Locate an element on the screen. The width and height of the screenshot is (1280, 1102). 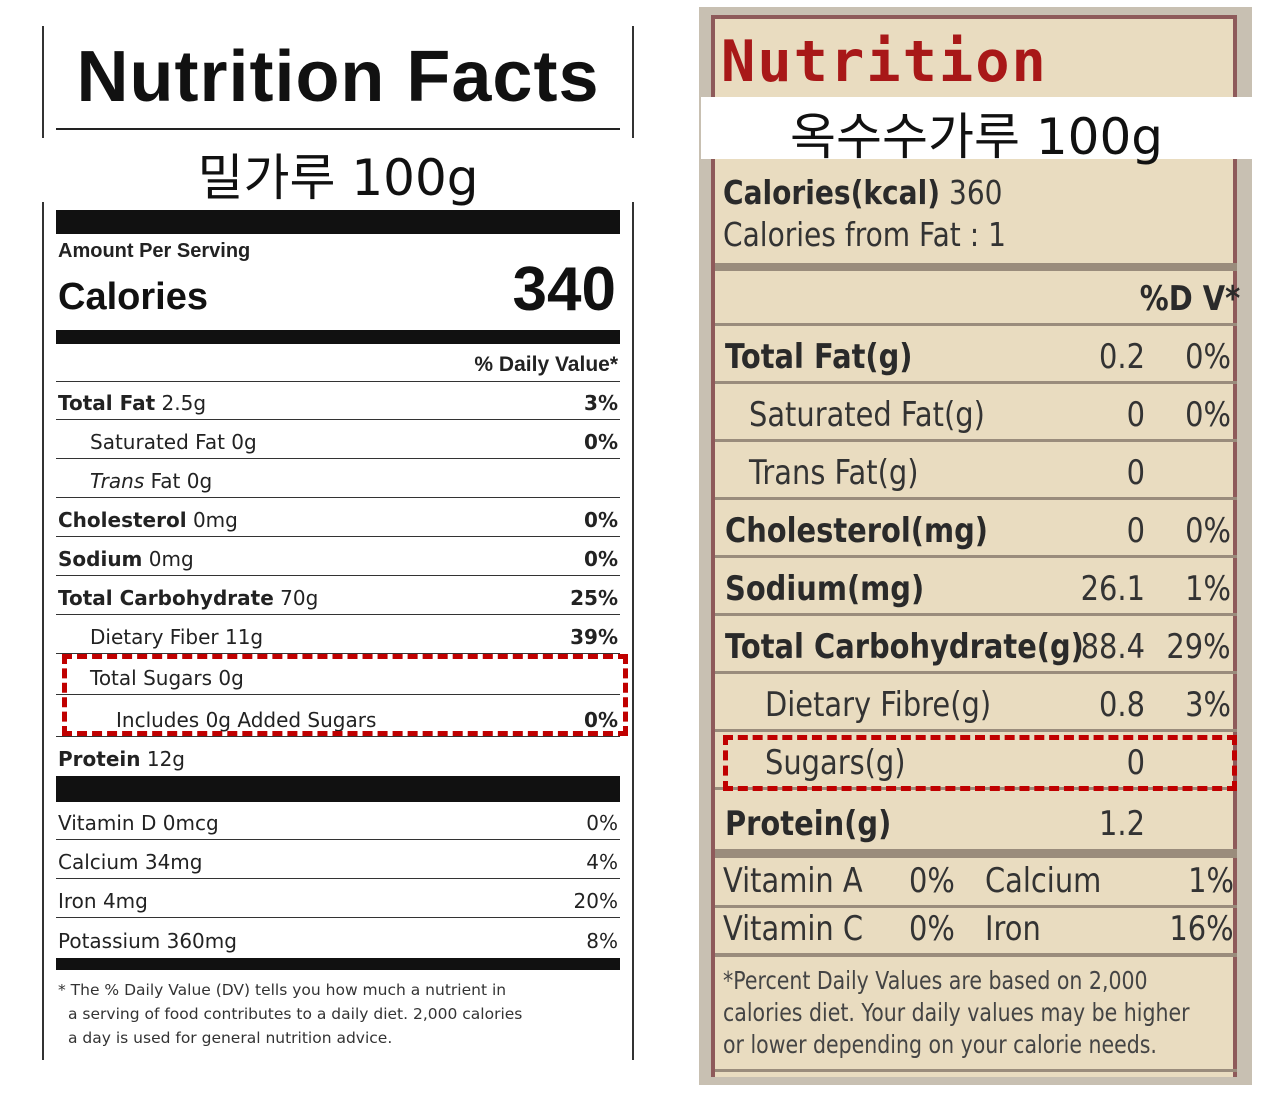
calcium-pct: 1% is located at coordinates (1211, 881).